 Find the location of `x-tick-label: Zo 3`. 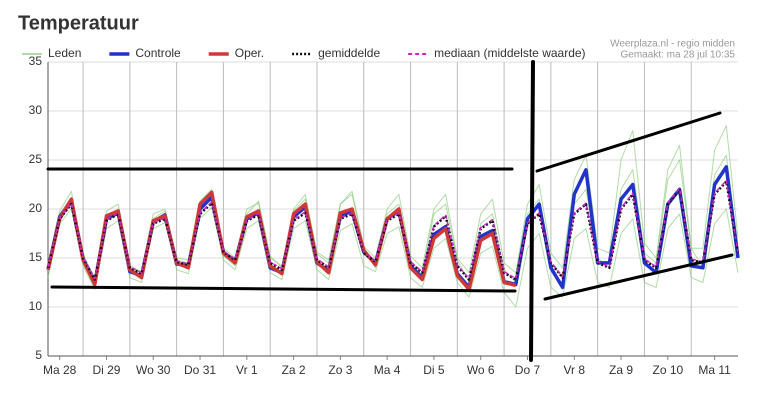

x-tick-label: Zo 3 is located at coordinates (340, 370).